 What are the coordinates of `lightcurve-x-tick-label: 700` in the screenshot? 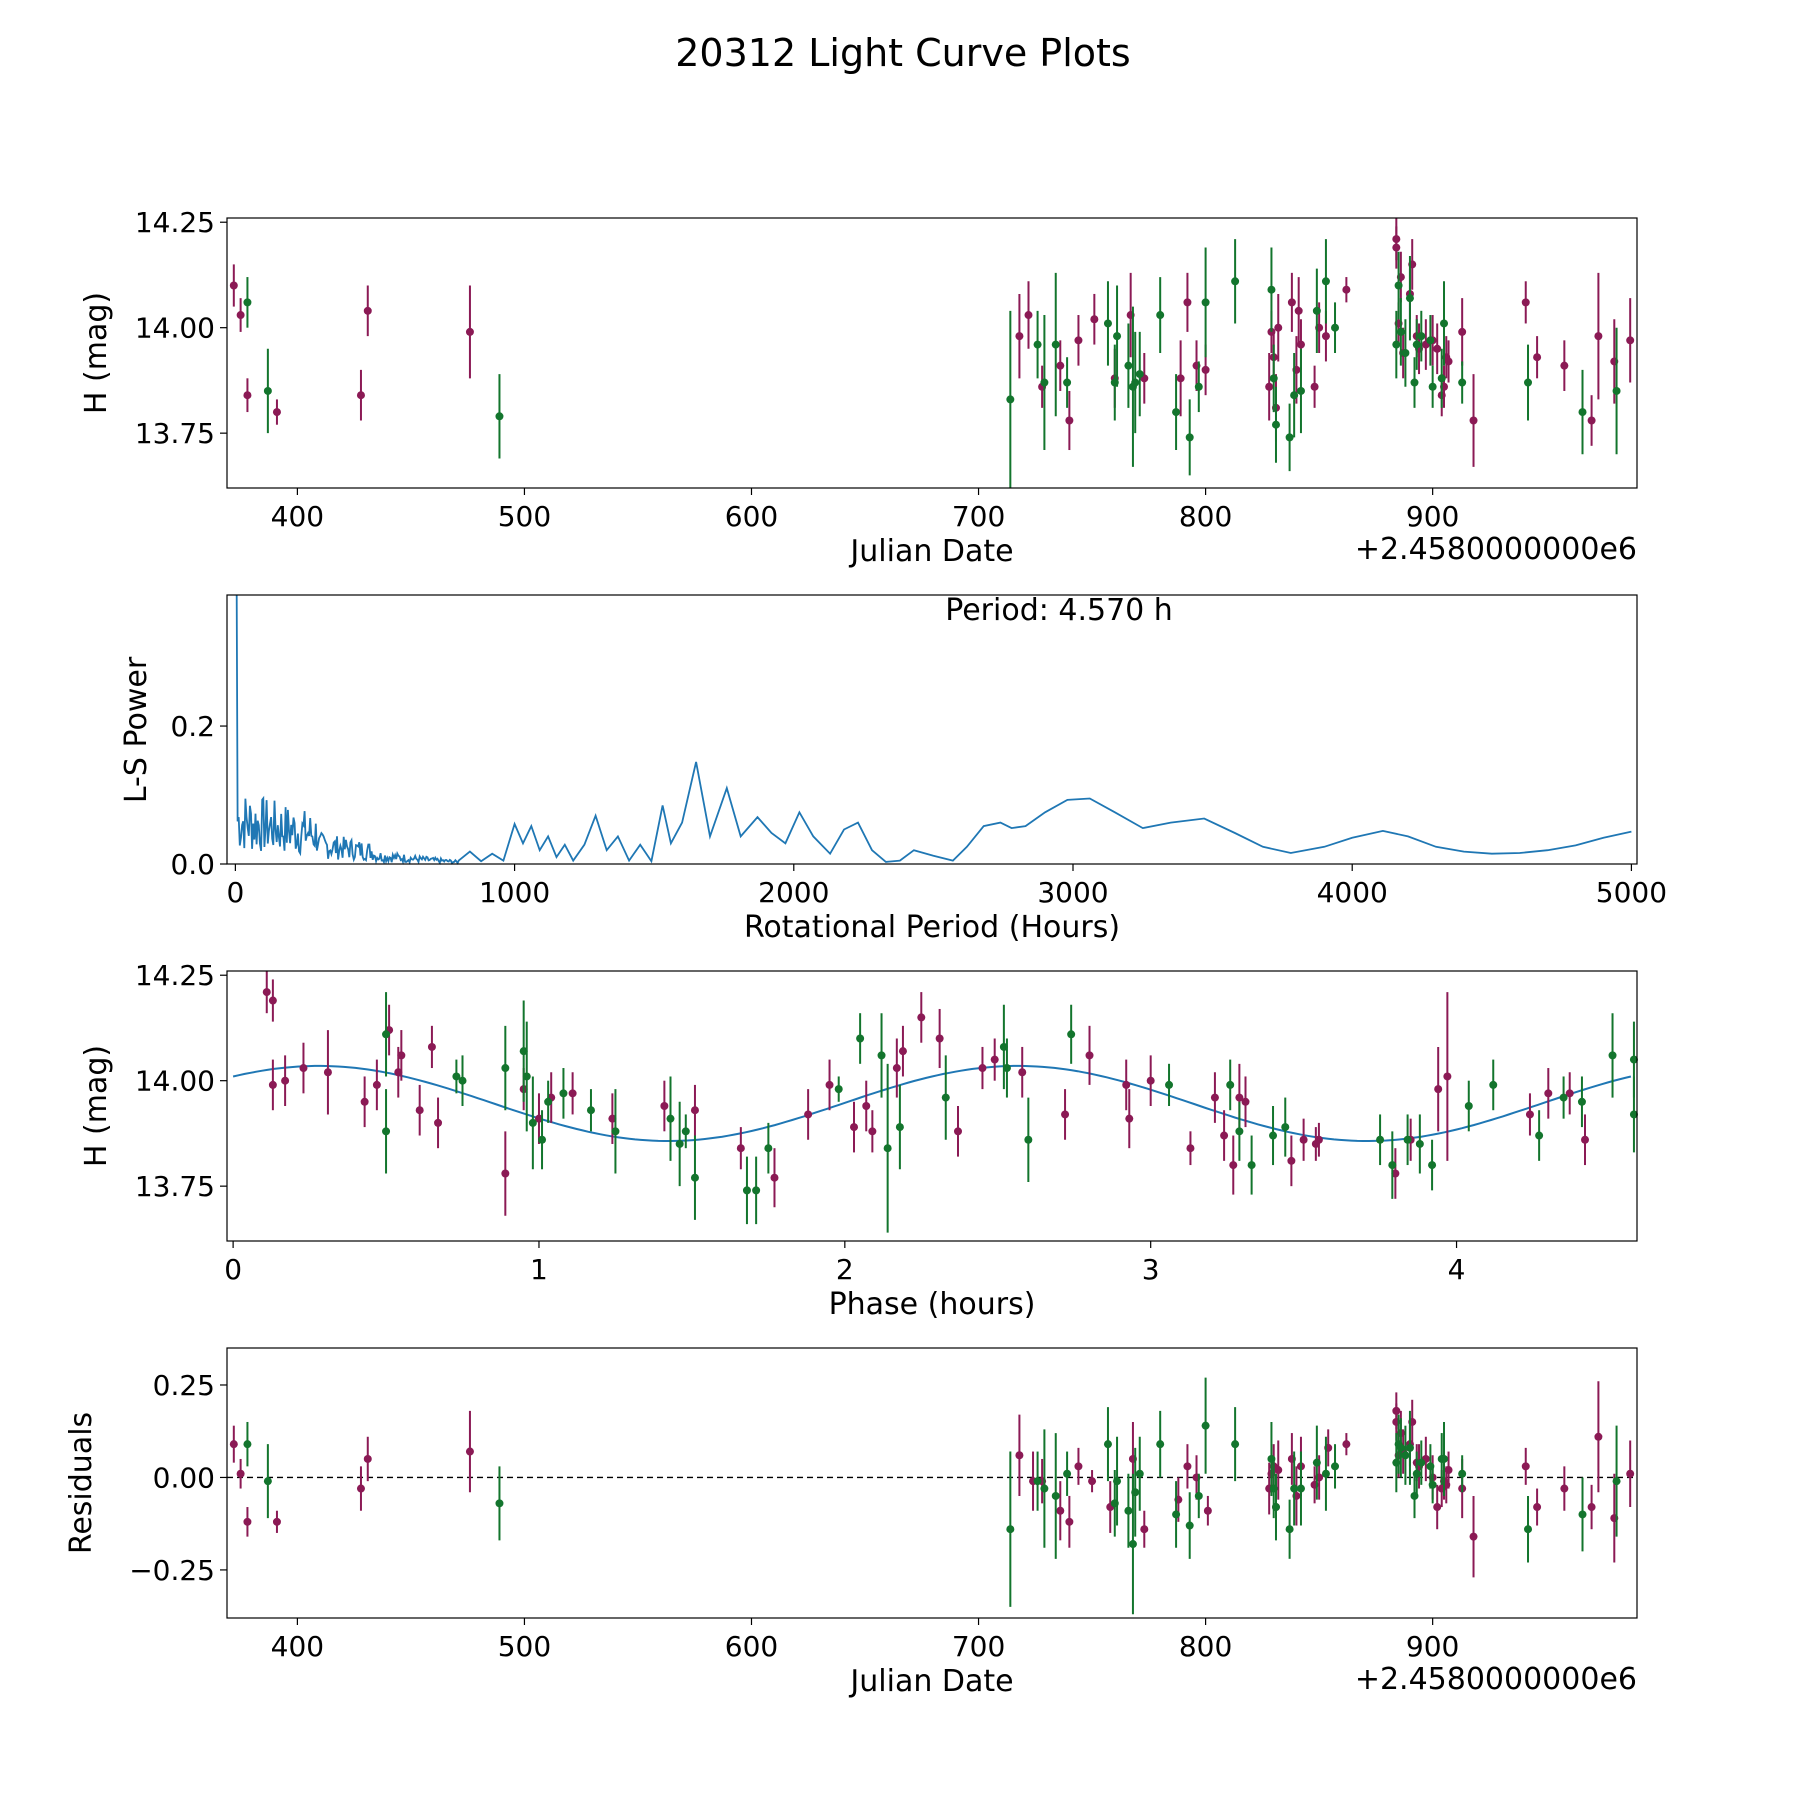 It's located at (978, 516).